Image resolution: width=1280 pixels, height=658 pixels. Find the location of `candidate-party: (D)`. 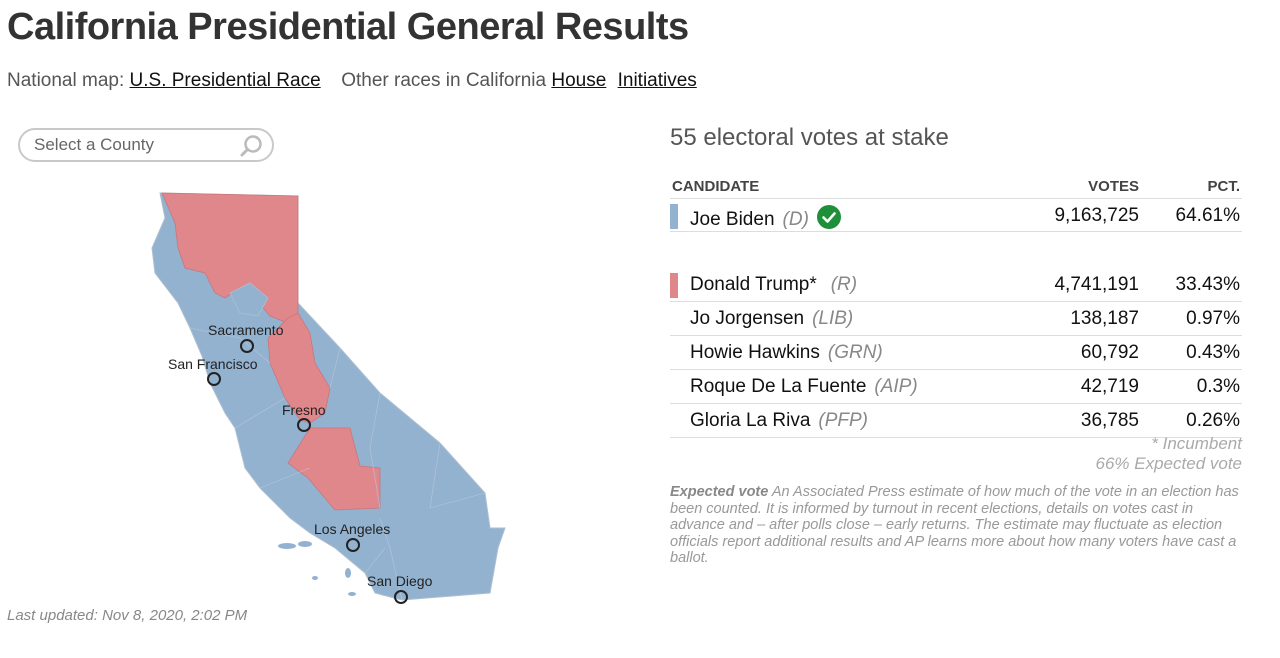

candidate-party: (D) is located at coordinates (795, 219).